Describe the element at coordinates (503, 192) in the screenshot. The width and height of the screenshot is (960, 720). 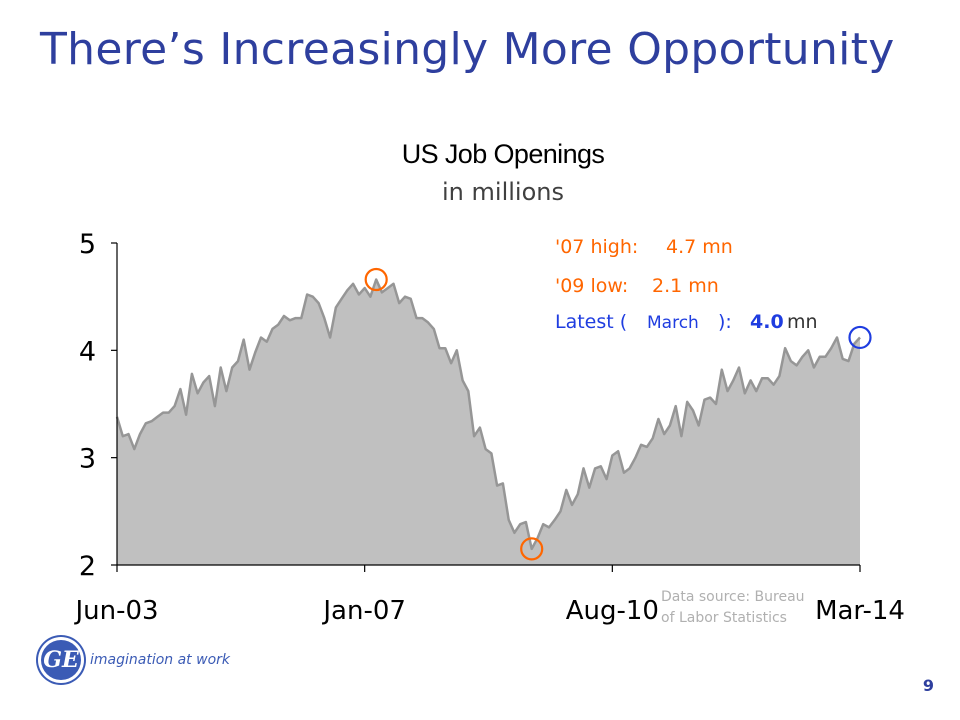
I see `chart-subtitle: in millions` at that location.